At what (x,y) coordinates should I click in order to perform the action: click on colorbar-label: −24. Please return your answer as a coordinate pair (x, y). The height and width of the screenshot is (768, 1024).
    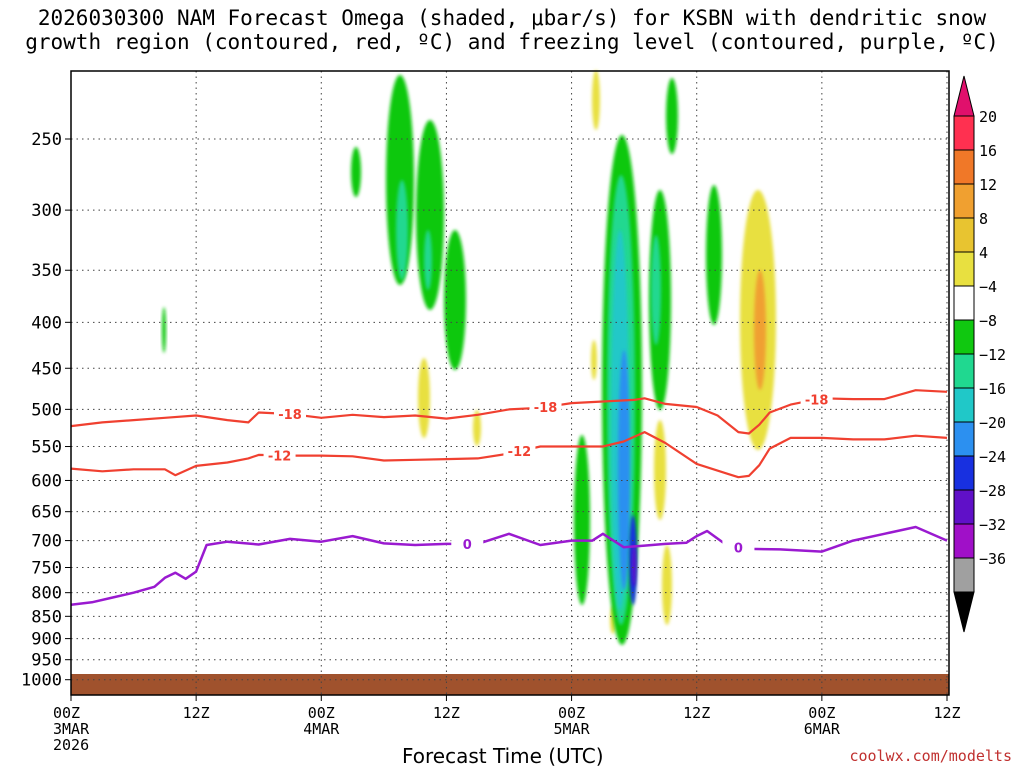
    Looking at the image, I should click on (992, 457).